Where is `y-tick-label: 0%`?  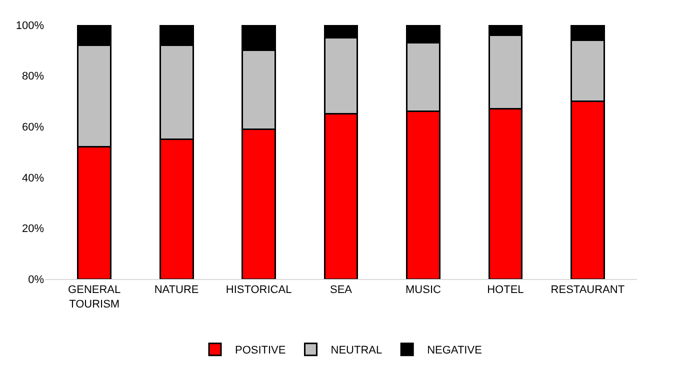
y-tick-label: 0% is located at coordinates (36, 280).